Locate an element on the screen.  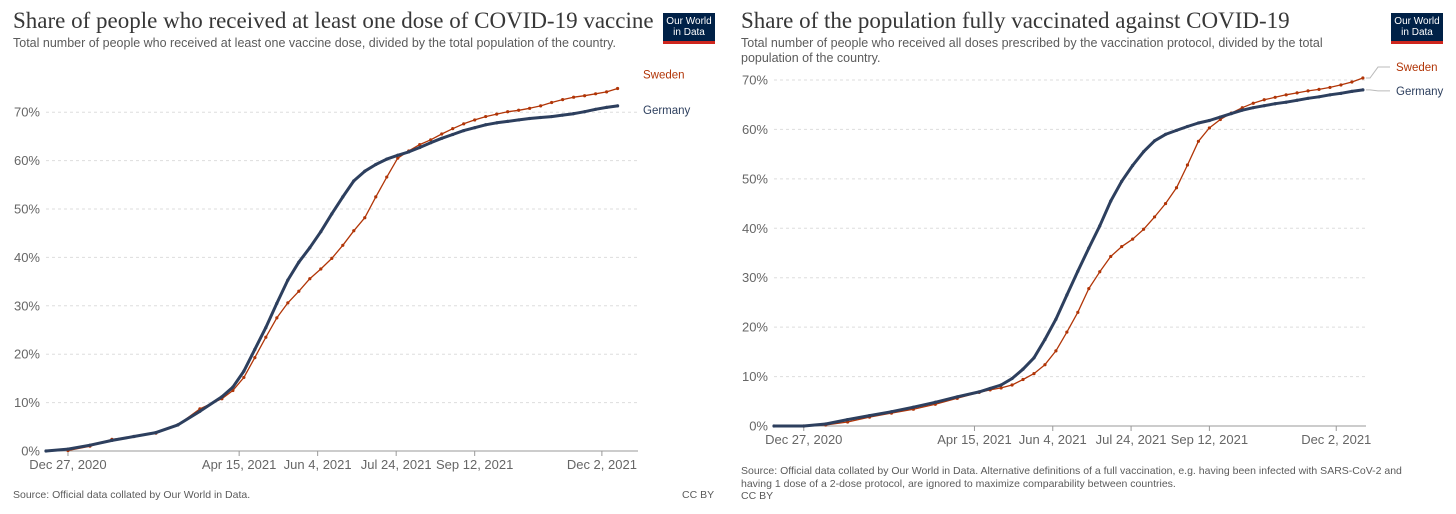
x-tick-label: Jun 4, 2021 is located at coordinates (1053, 439).